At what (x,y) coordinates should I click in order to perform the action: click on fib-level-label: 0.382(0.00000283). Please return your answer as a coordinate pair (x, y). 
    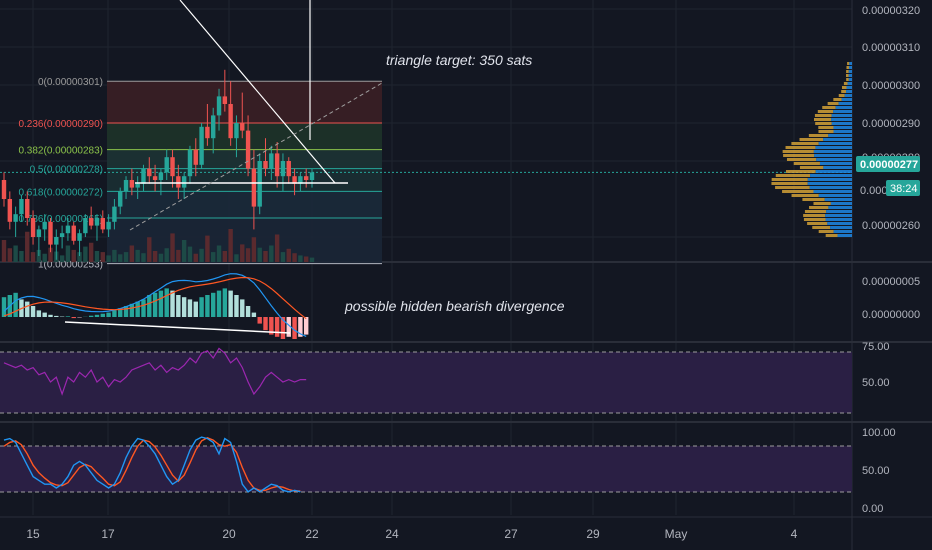
    Looking at the image, I should click on (60, 151).